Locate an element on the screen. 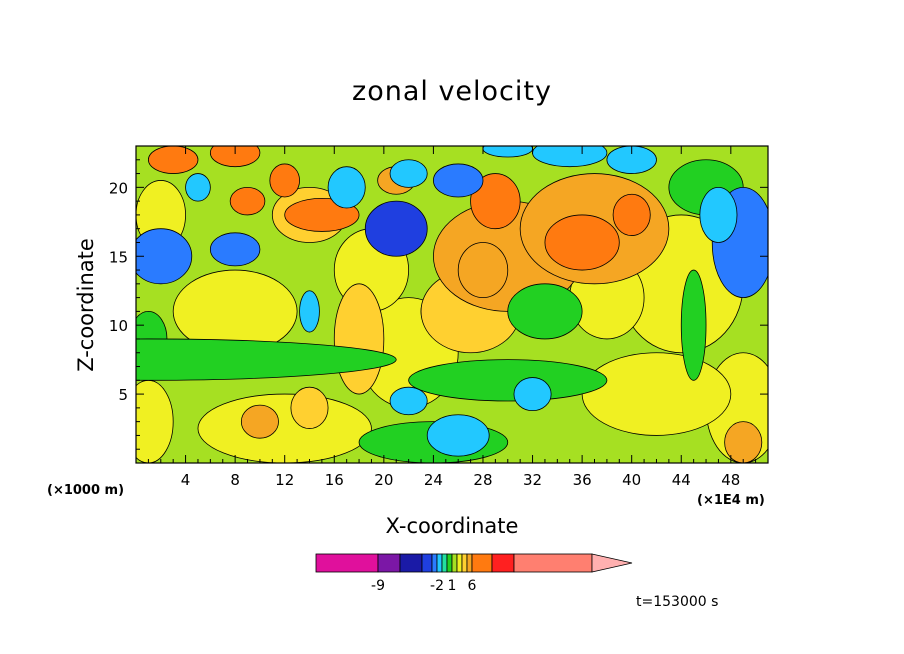 The height and width of the screenshot is (654, 904). x-tick-label: 48 is located at coordinates (730, 480).